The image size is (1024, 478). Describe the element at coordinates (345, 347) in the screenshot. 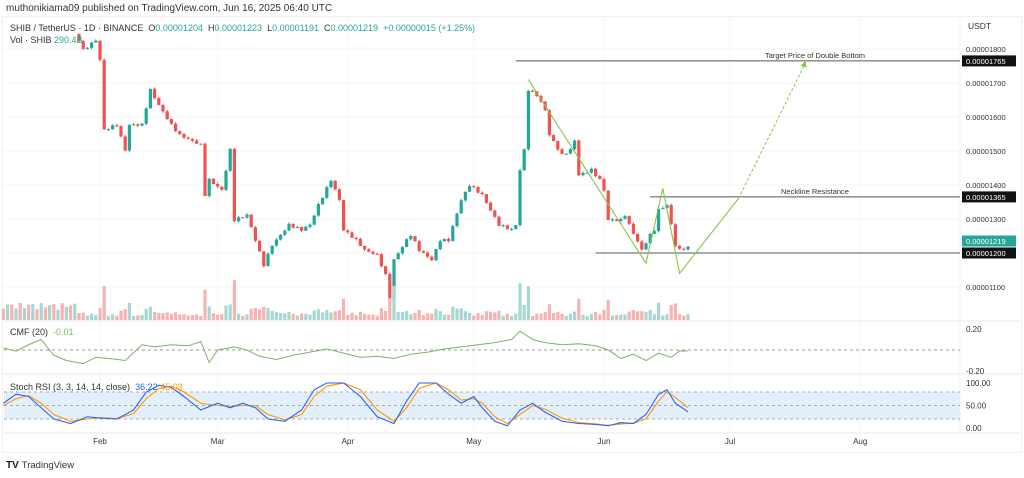

I see `cmf-line` at that location.